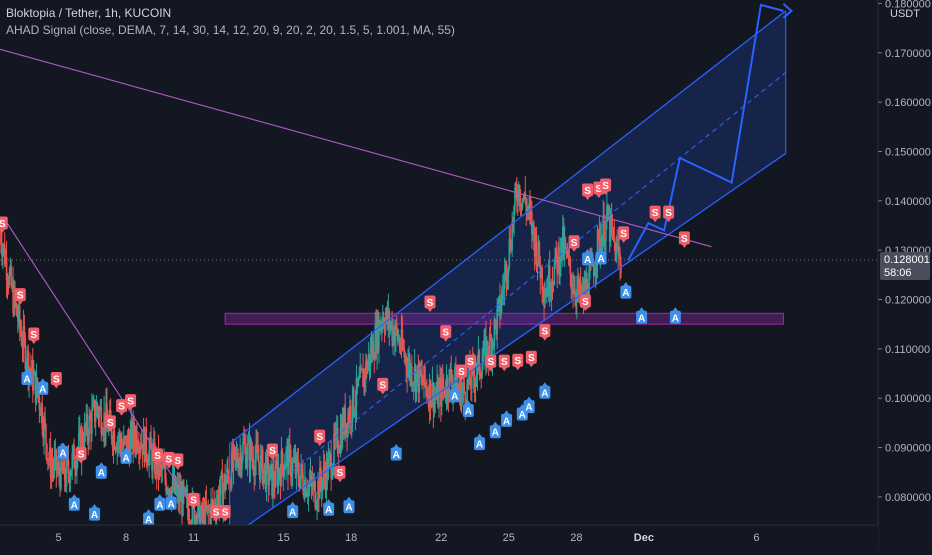  Describe the element at coordinates (905, 14) in the screenshot. I see `currency-label: USDT` at that location.